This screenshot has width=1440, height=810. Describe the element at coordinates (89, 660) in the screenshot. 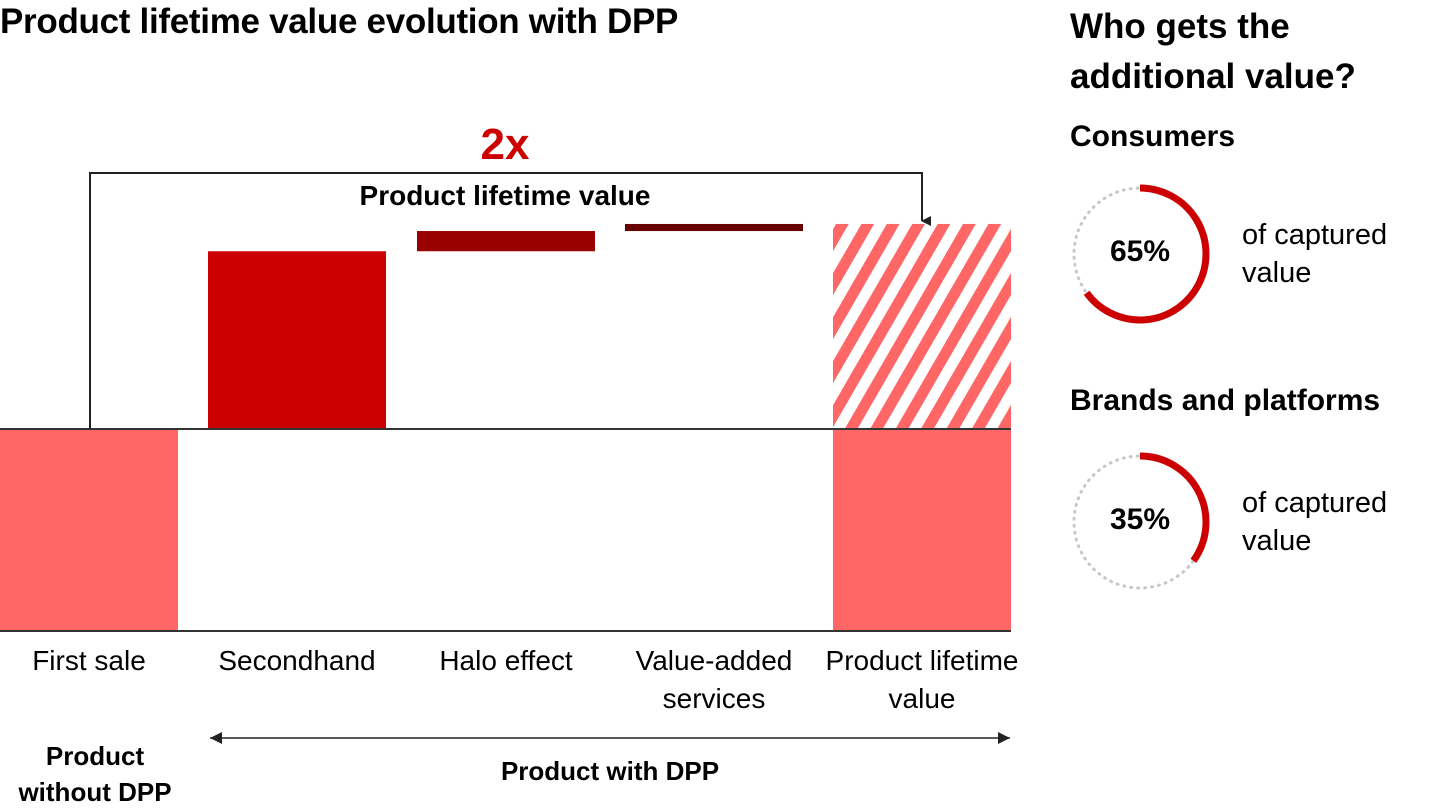

I see `category-label: First sale` at that location.